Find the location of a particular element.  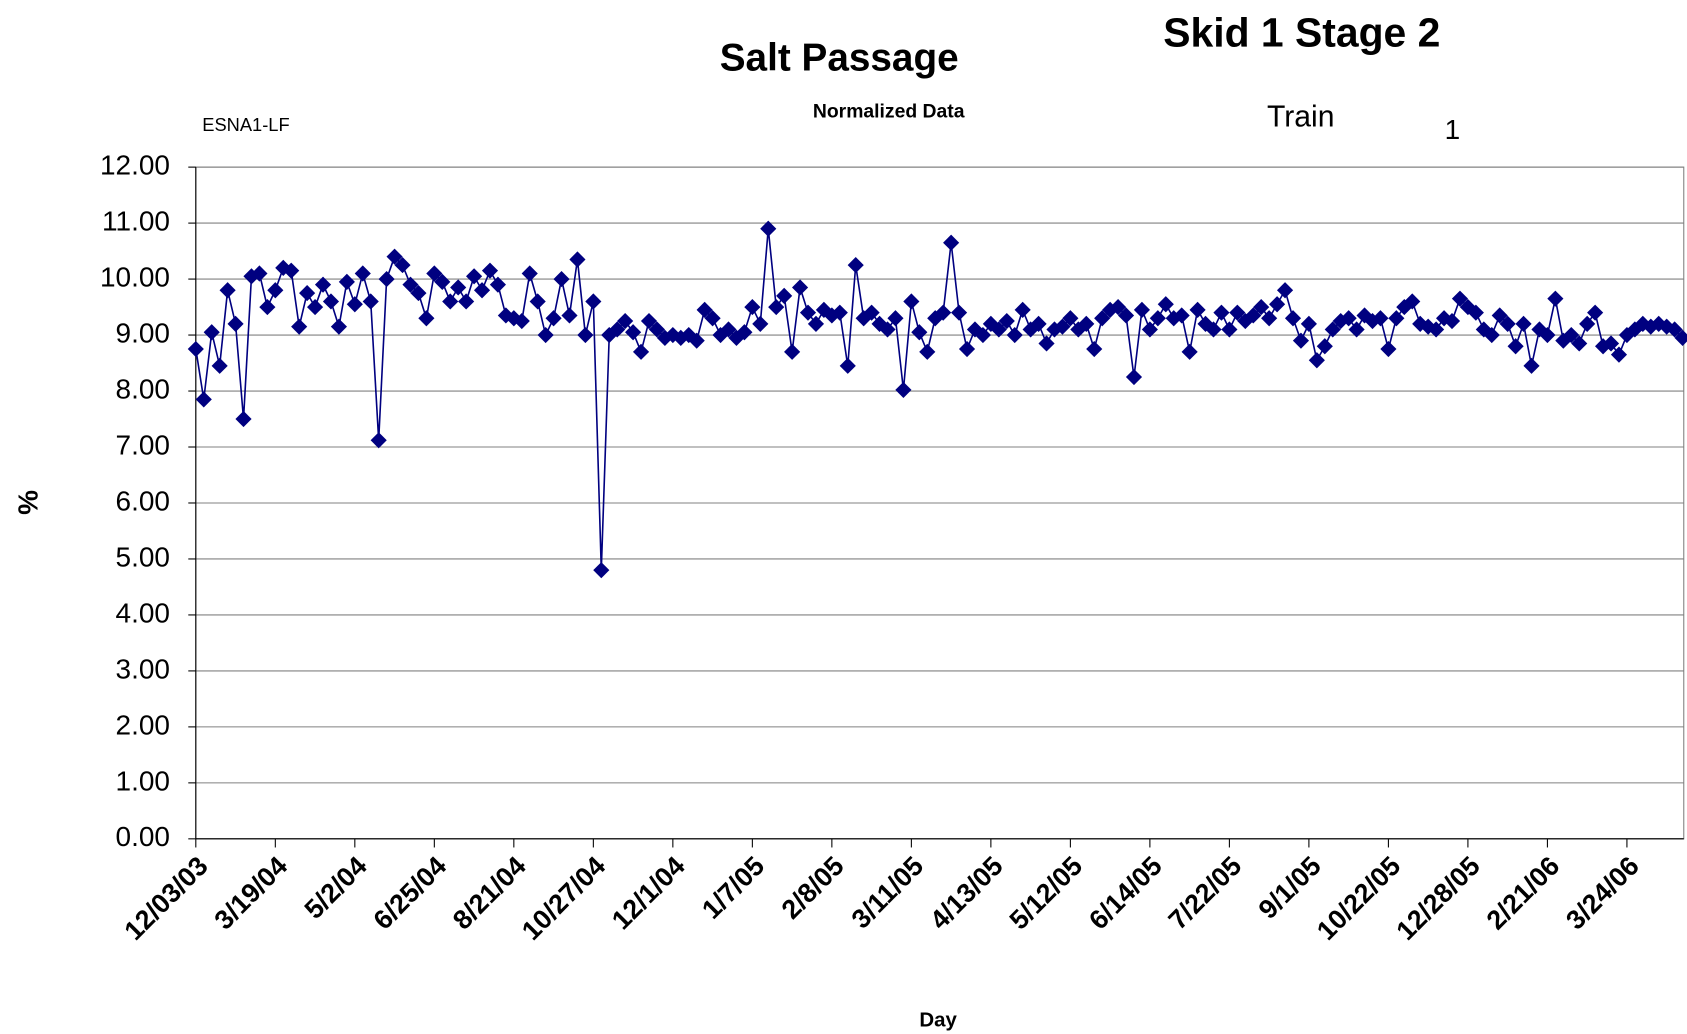

y-tick-label: 2.00 is located at coordinates (143, 724).